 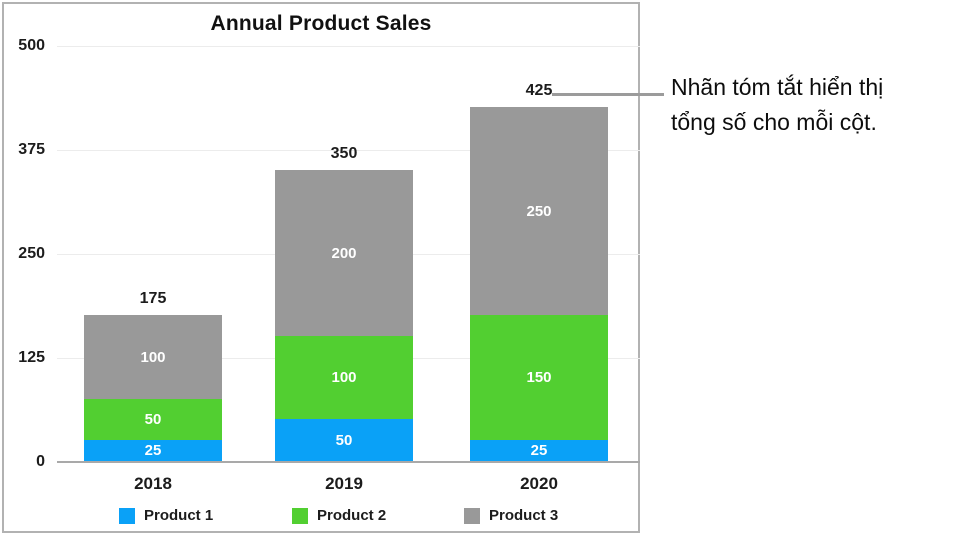 I want to click on bar-segment-2018-product-1: 25, so click(x=153, y=450).